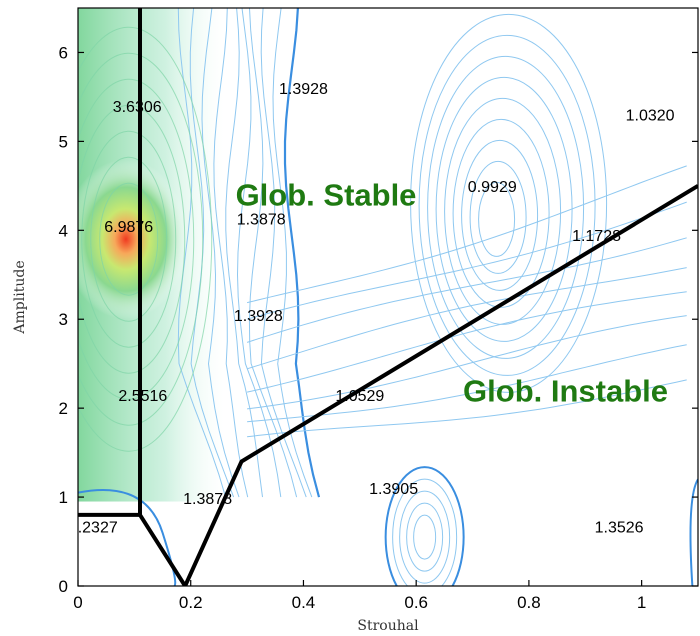  I want to click on x-tick-label: 0.6, so click(416, 602).